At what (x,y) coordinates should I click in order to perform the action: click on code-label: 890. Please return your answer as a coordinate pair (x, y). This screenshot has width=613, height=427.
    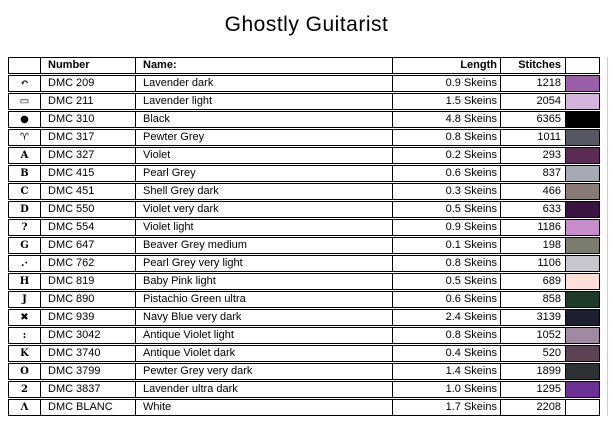
    Looking at the image, I should click on (85, 299).